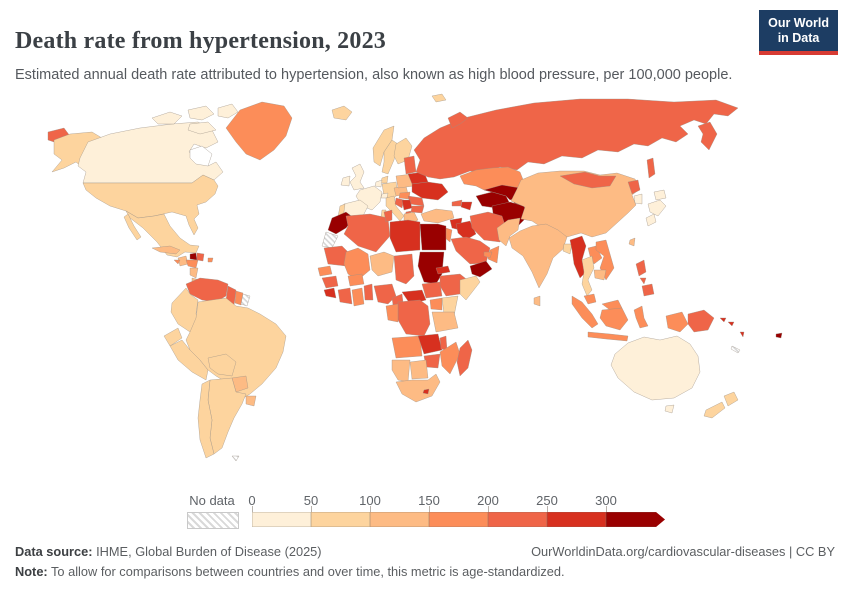 The height and width of the screenshot is (600, 850). What do you see at coordinates (707, 136) in the screenshot?
I see `region-russia-kamchatka` at bounding box center [707, 136].